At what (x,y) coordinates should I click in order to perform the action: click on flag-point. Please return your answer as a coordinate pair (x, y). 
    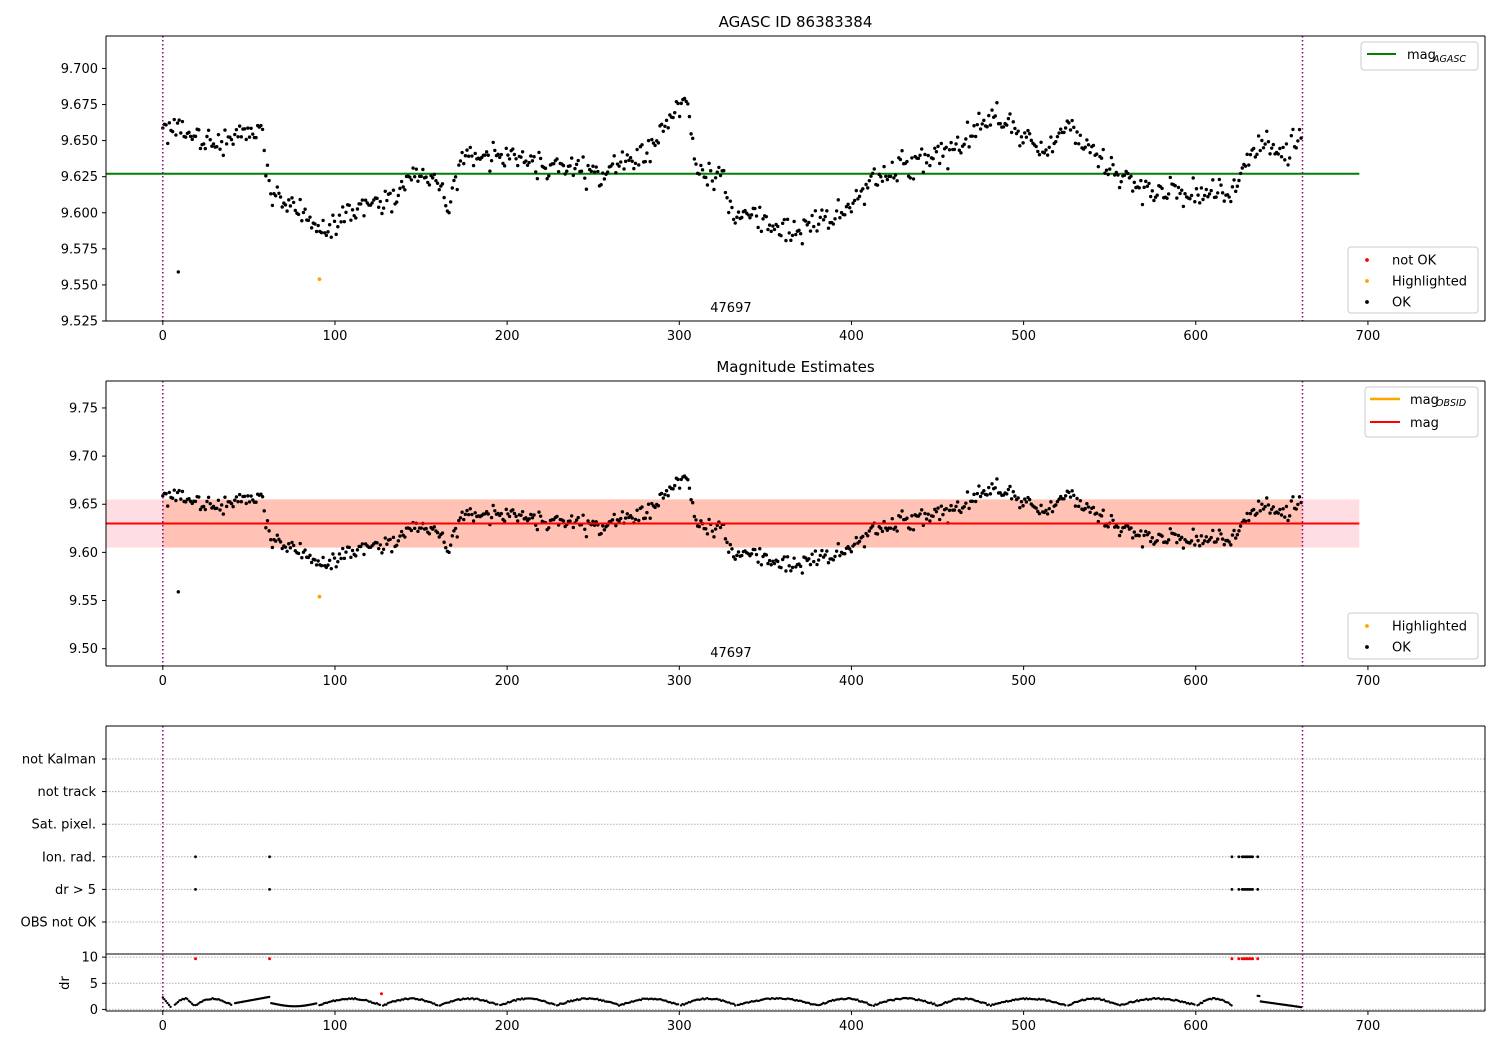
    Looking at the image, I should click on (1239, 857).